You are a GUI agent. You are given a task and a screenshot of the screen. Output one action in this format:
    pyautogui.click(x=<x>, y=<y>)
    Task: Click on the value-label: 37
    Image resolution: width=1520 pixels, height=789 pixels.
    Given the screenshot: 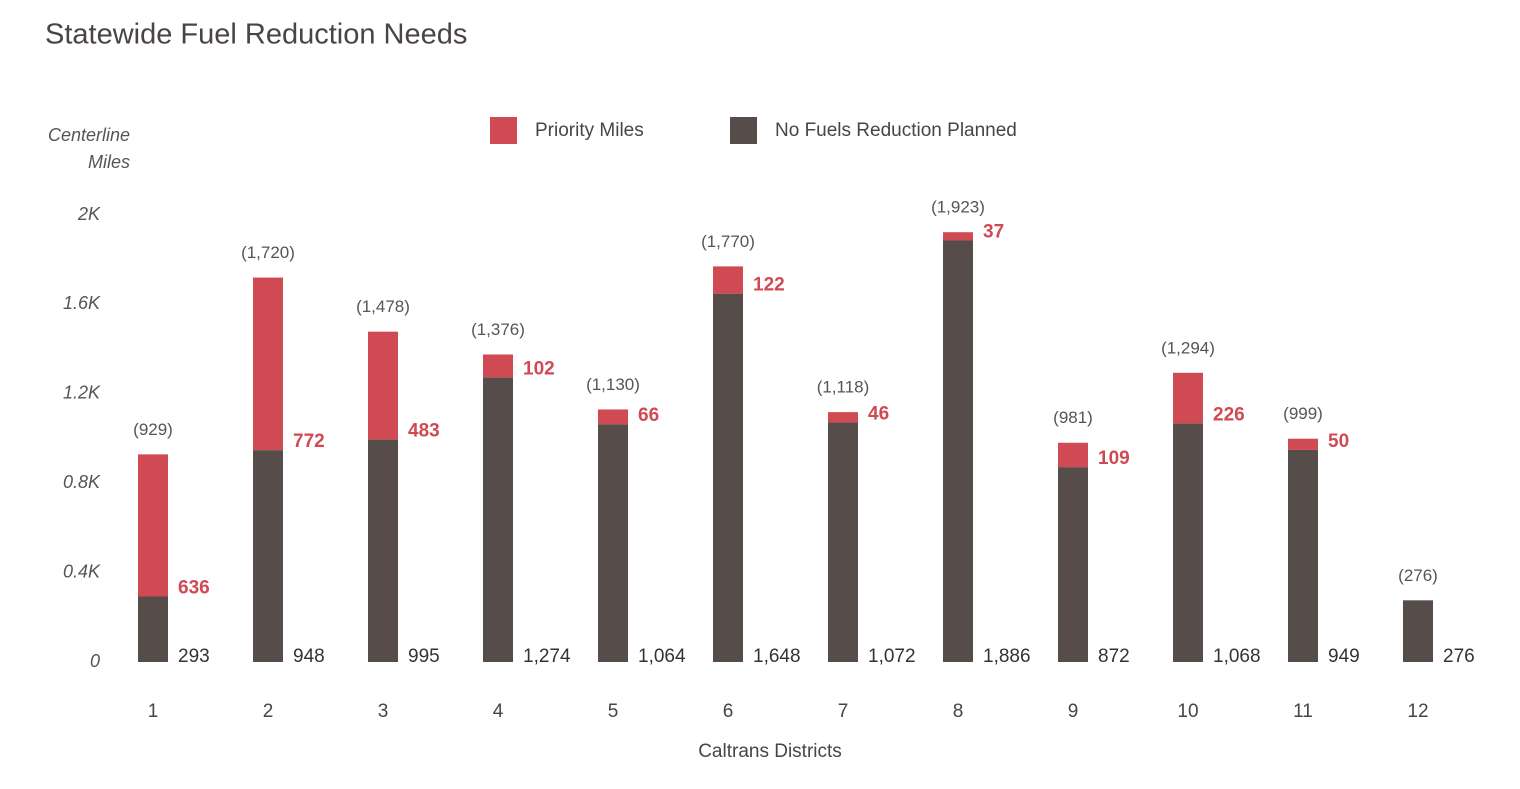 What is the action you would take?
    pyautogui.click(x=993, y=231)
    